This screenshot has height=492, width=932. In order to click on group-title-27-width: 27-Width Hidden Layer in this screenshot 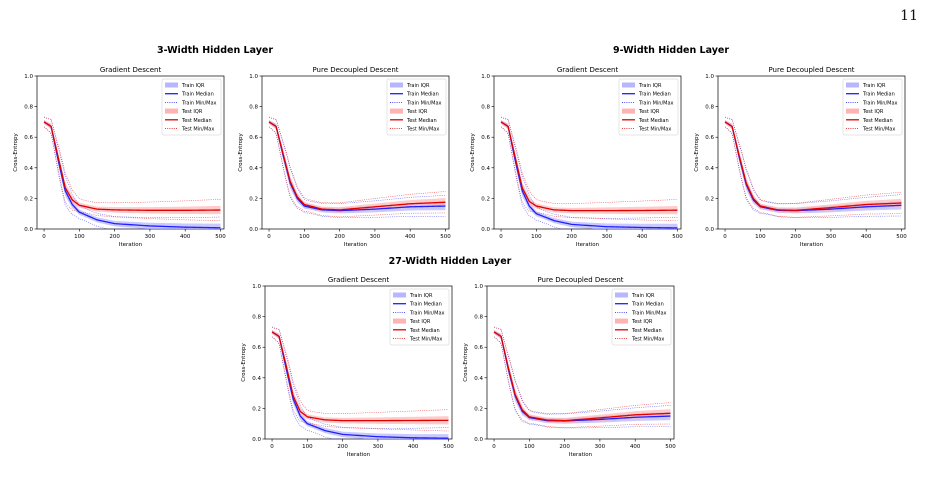, I will do `click(450, 261)`.